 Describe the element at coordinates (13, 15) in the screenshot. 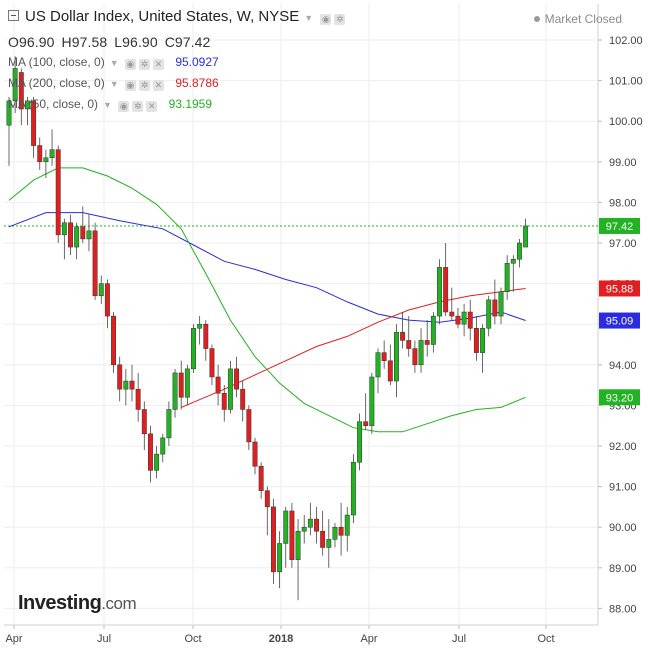

I see `collapse-icon` at that location.